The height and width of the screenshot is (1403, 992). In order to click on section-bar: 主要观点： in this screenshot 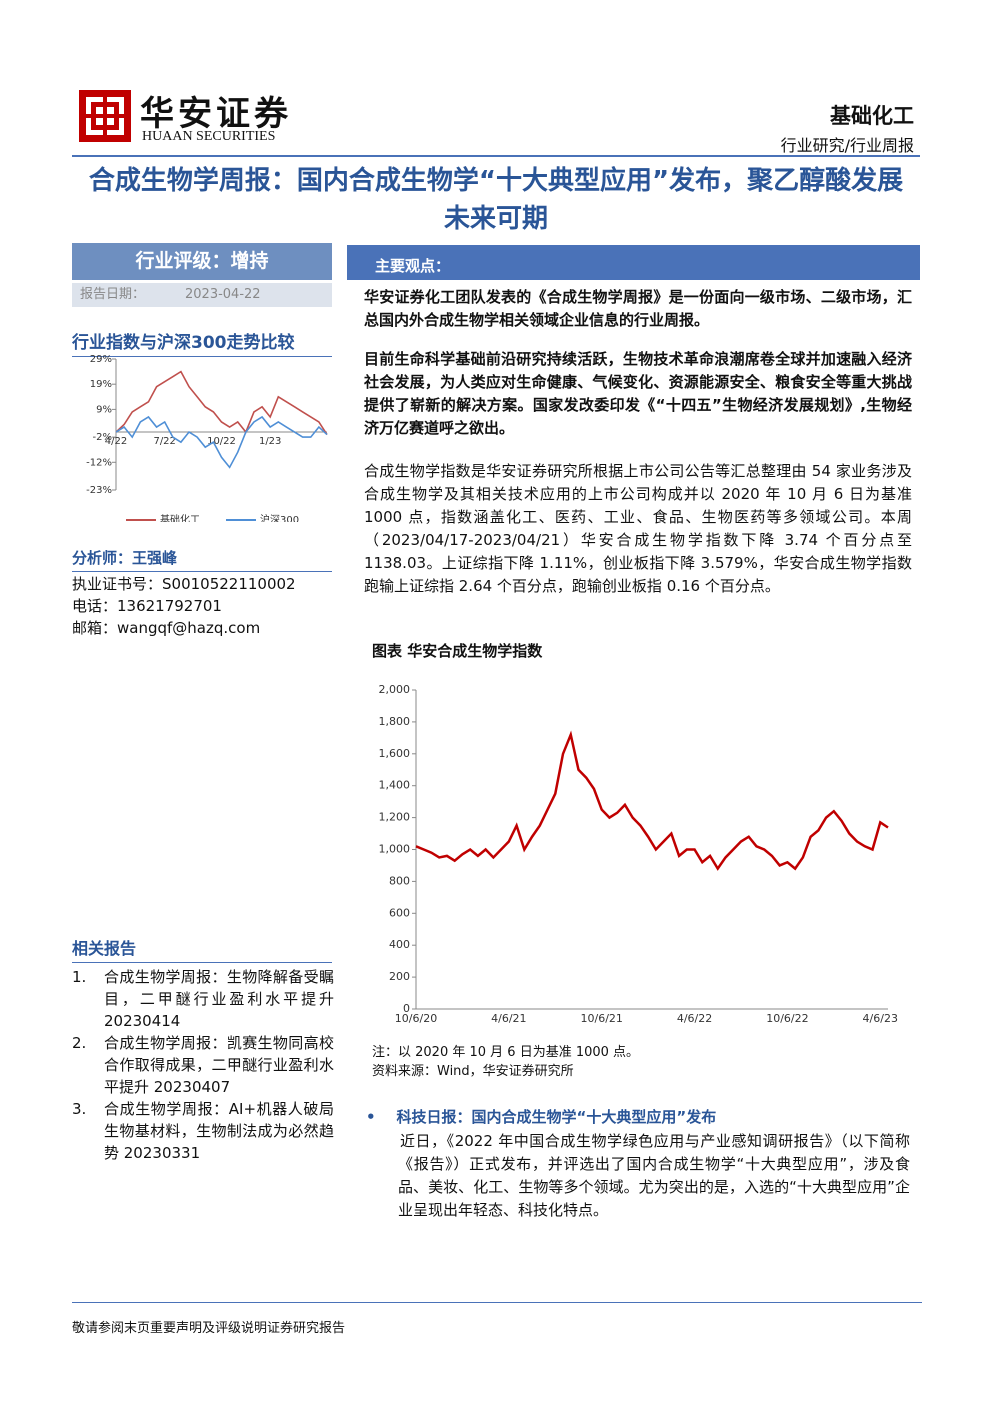, I will do `click(633, 262)`.